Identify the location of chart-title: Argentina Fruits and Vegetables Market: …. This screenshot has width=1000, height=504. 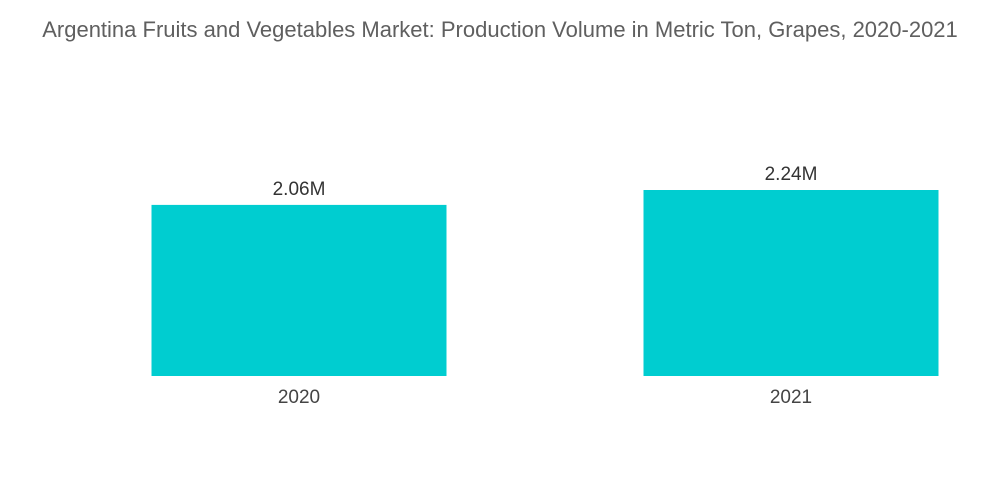
(500, 29).